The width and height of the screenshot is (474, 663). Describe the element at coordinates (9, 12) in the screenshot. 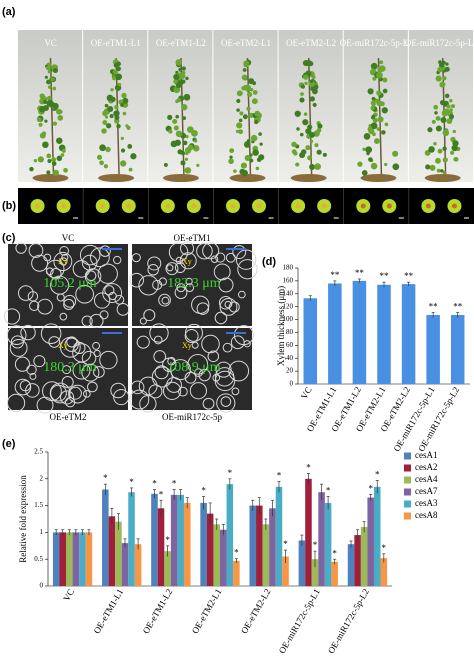

I see `panel-label: (a)` at that location.